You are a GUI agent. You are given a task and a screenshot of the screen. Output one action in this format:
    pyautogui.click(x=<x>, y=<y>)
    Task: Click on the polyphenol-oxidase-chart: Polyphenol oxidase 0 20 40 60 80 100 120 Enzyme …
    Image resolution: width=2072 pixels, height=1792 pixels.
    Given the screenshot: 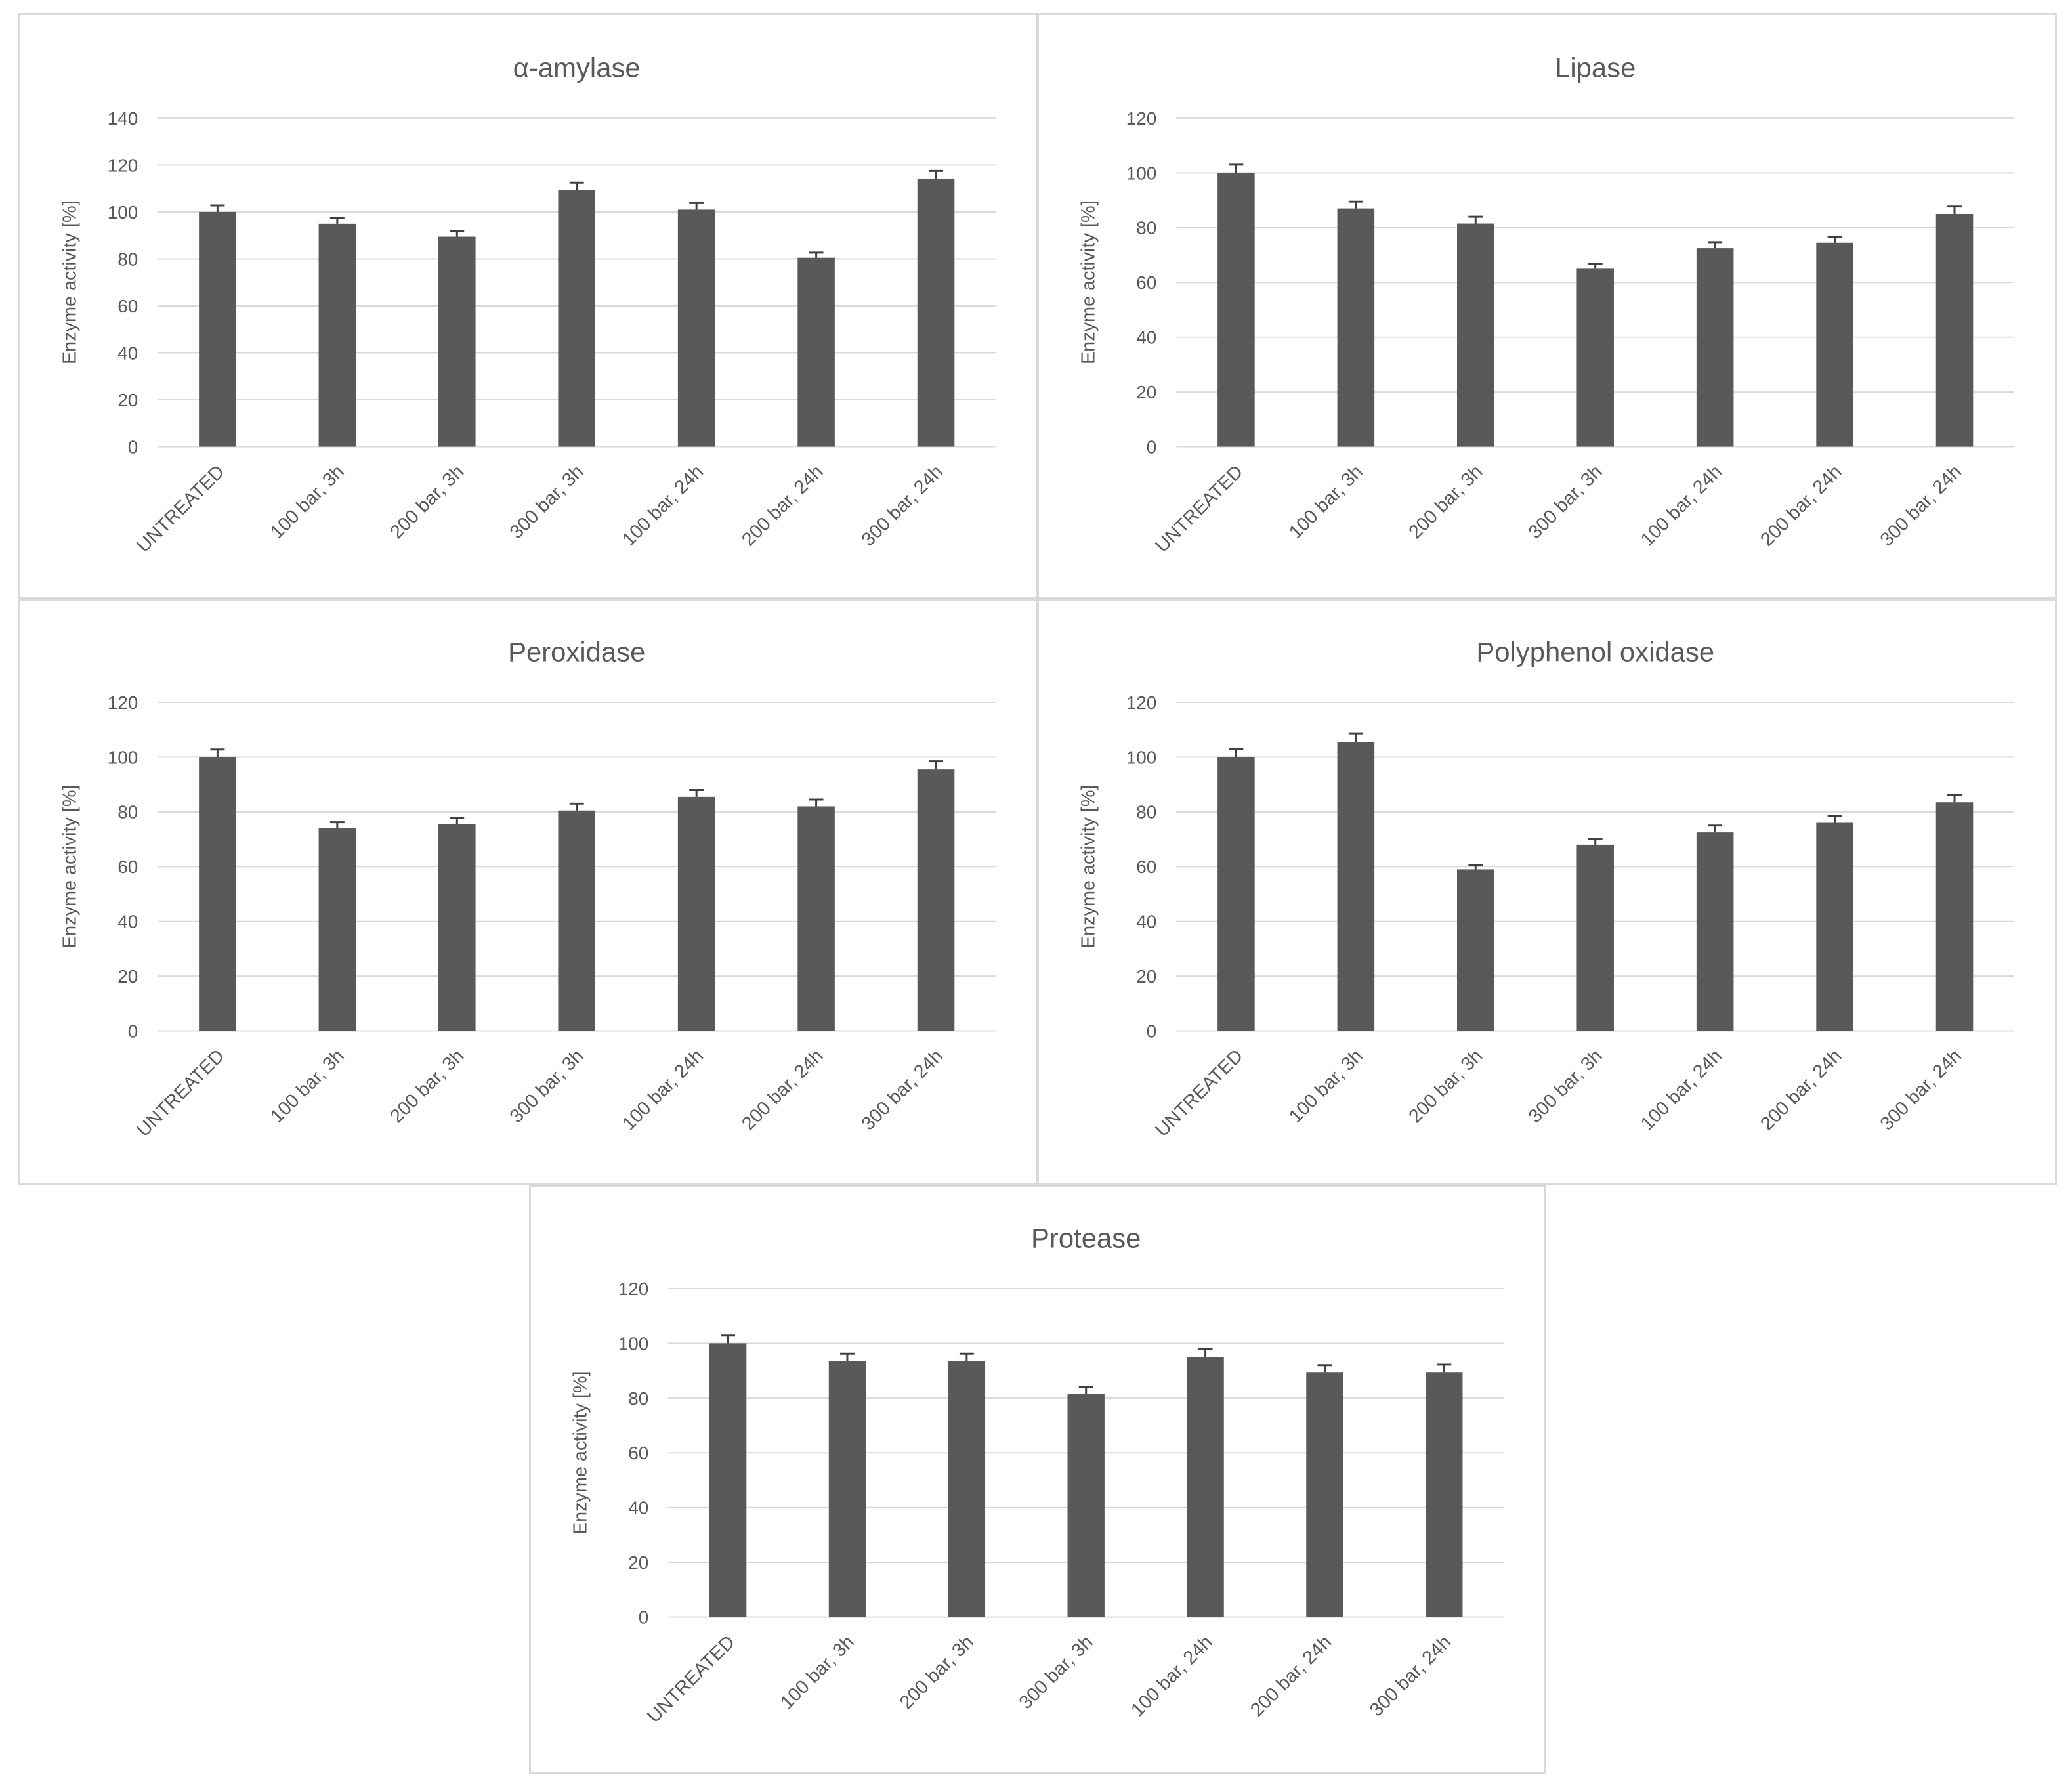 What is the action you would take?
    pyautogui.click(x=1546, y=888)
    